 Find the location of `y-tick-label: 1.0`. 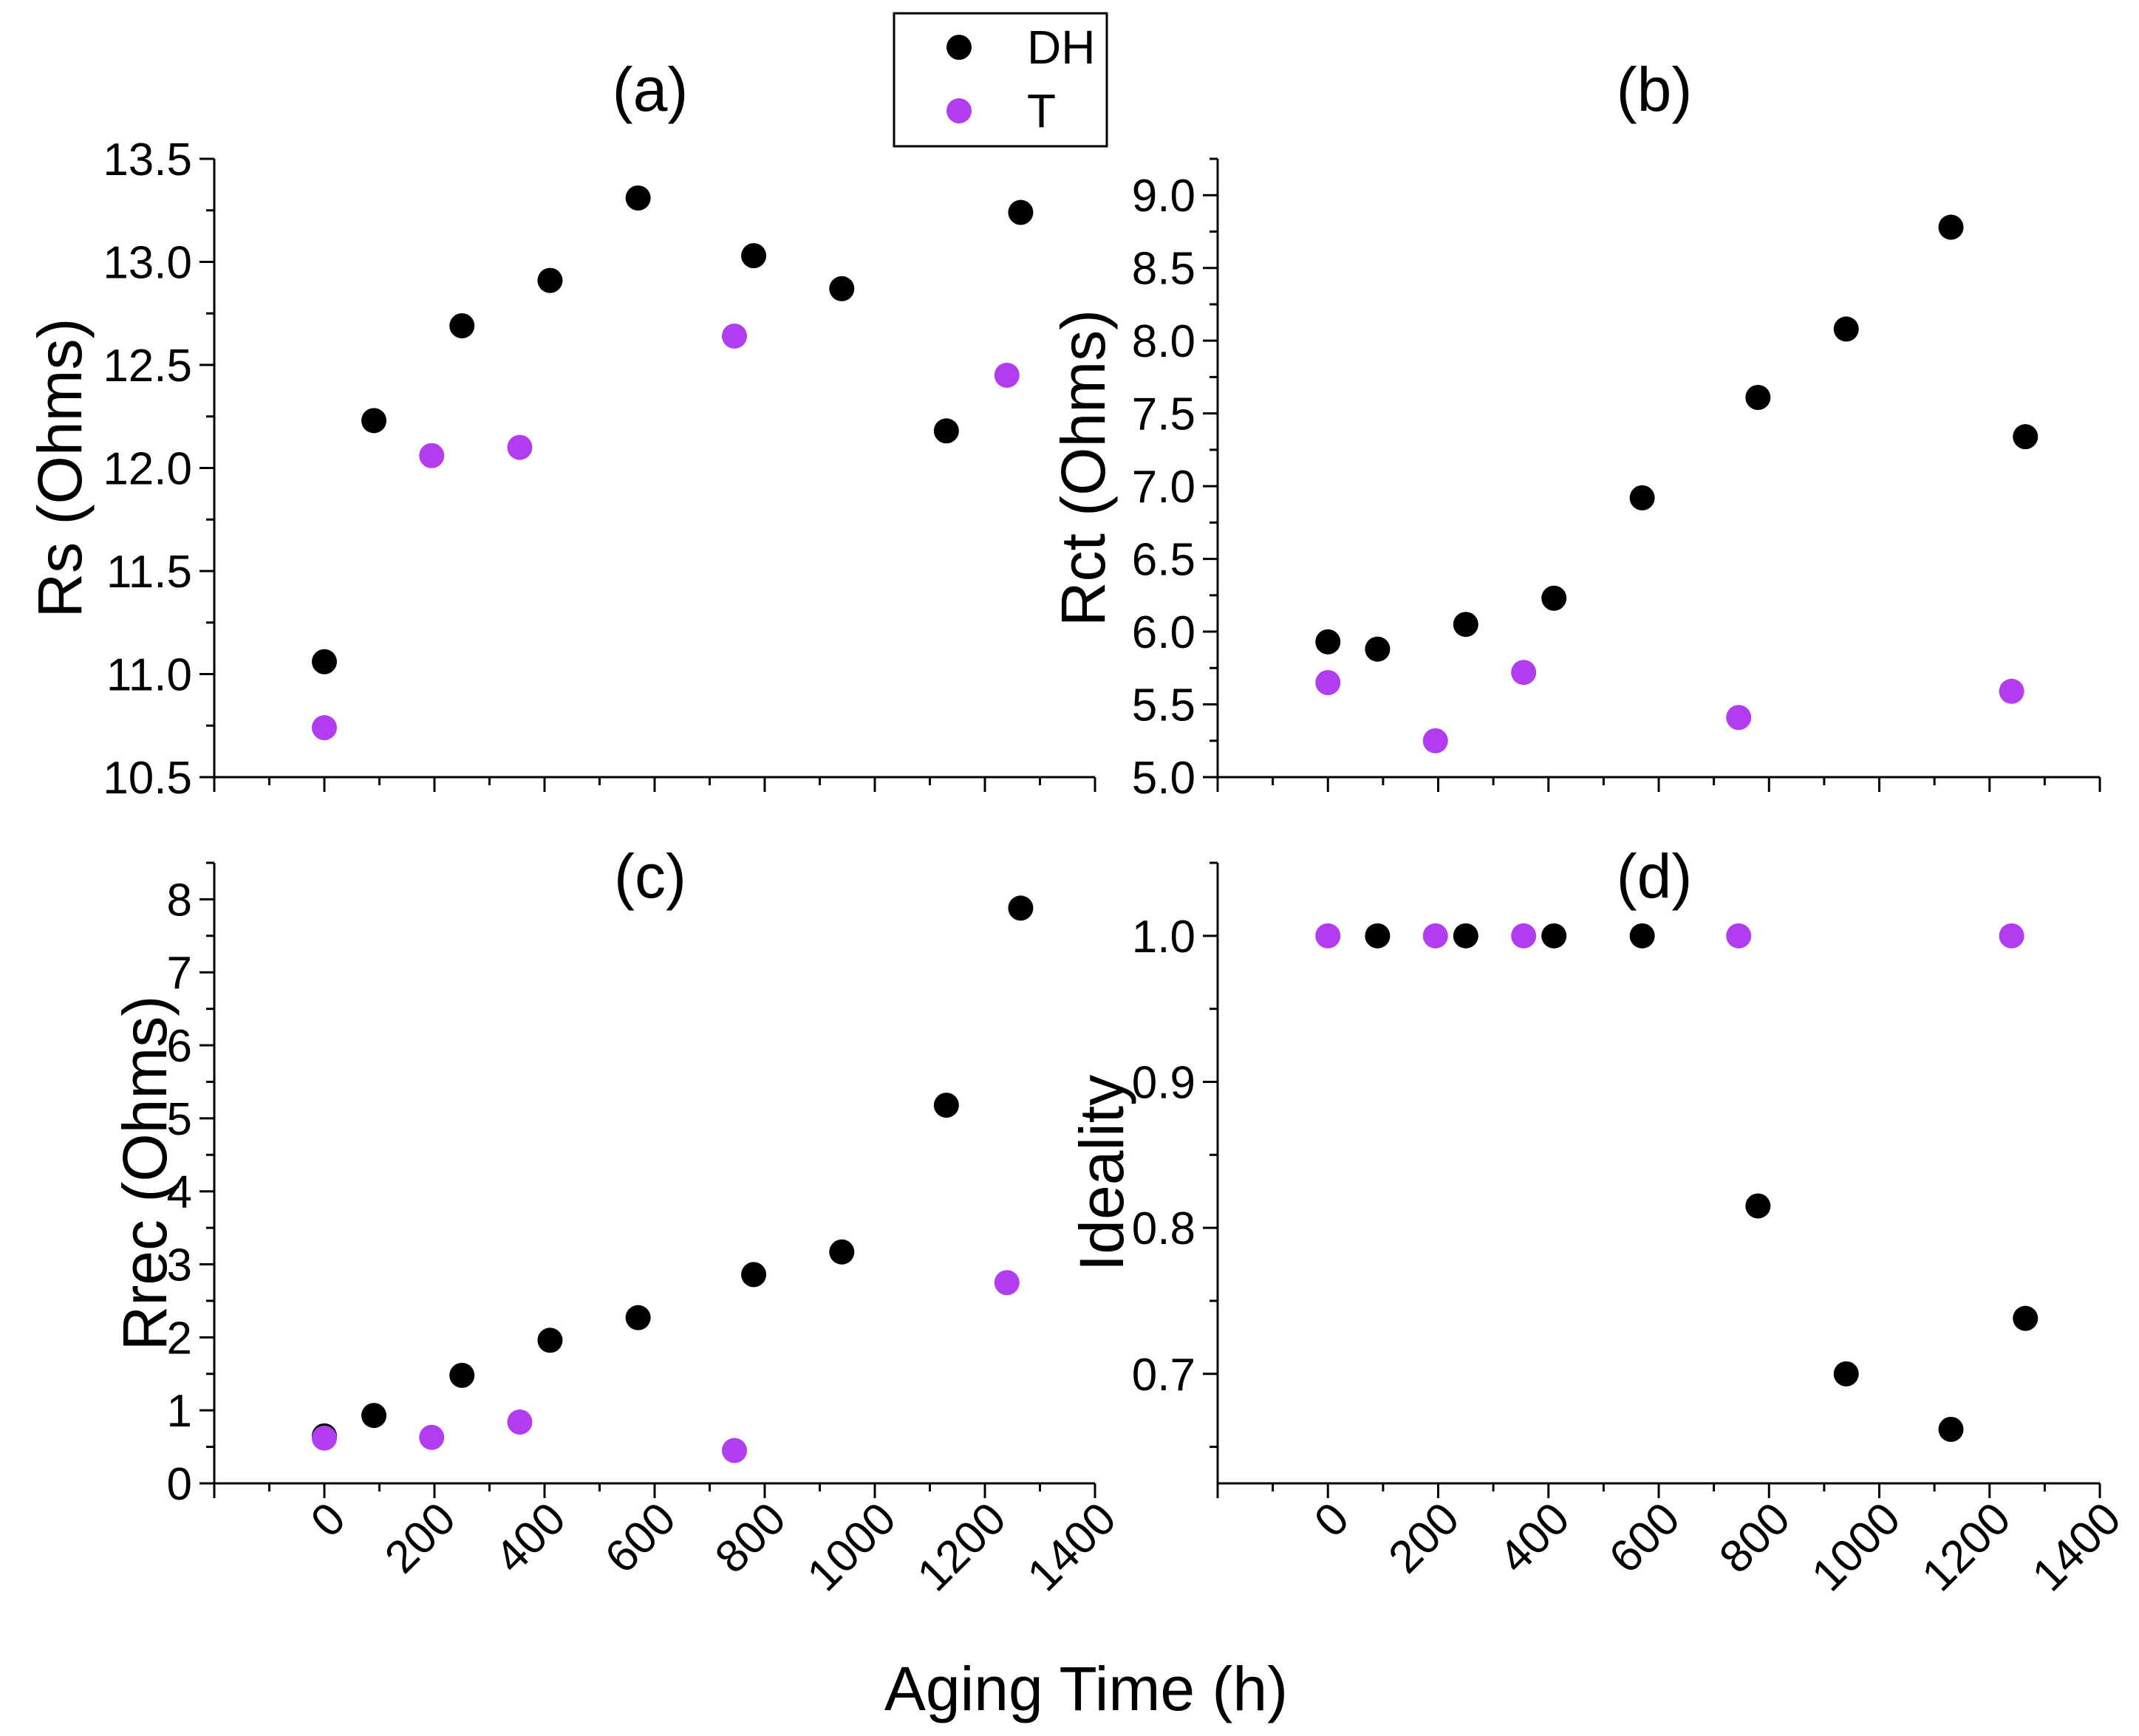

y-tick-label: 1.0 is located at coordinates (1163, 937).